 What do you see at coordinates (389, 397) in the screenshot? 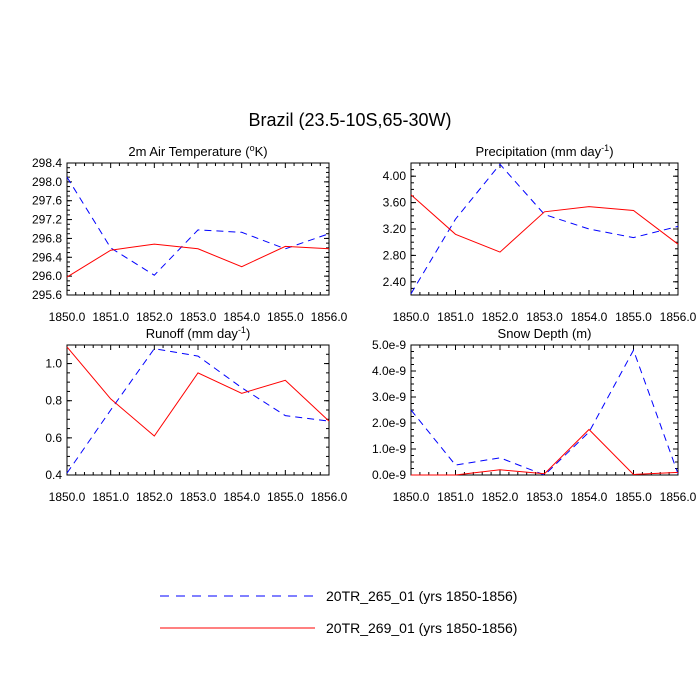
I see `y-tick-label: 3.0e-9` at bounding box center [389, 397].